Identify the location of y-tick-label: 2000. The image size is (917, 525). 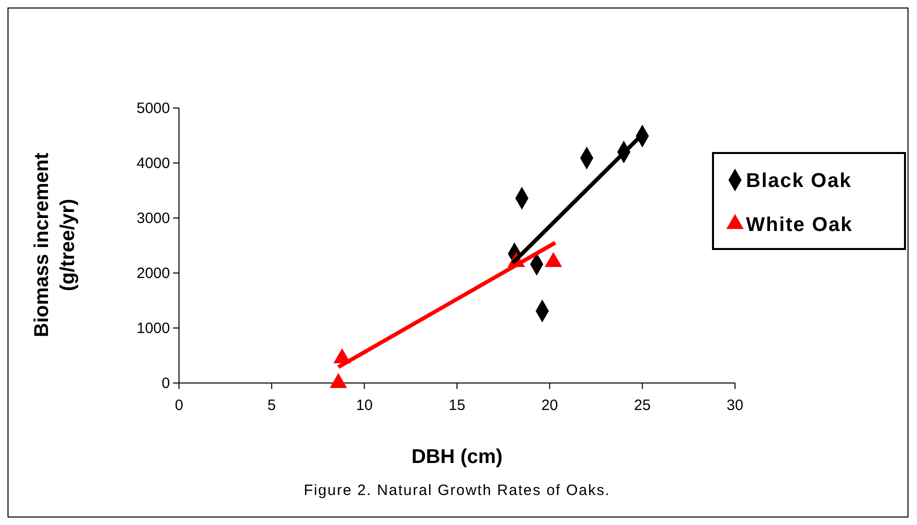
(153, 273).